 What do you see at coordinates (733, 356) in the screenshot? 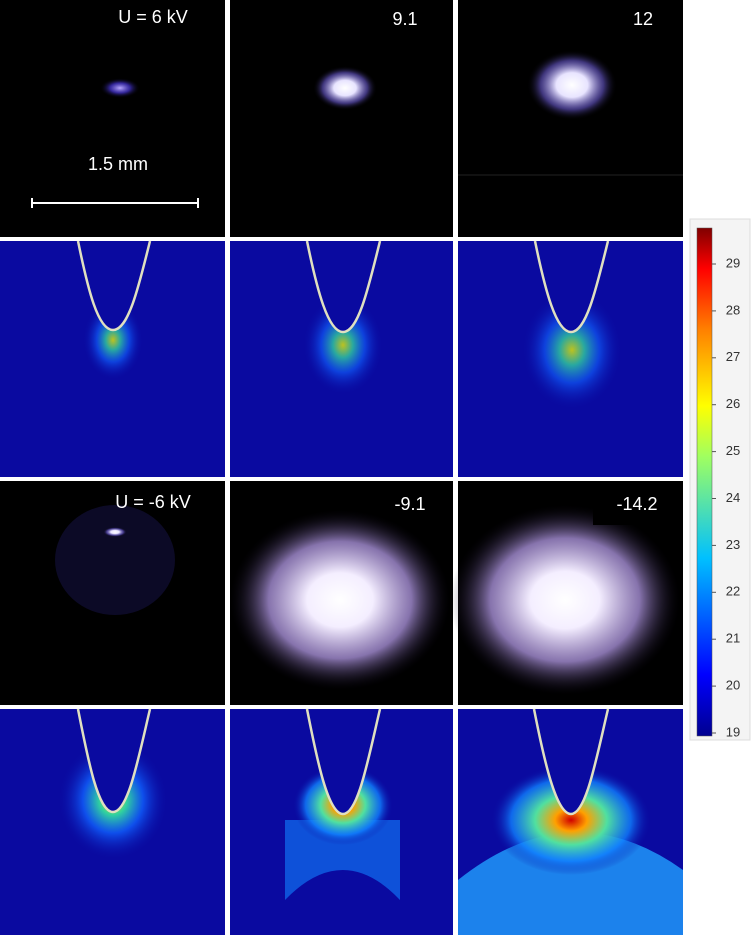
I see `colorbar-tick-label: 27` at bounding box center [733, 356].